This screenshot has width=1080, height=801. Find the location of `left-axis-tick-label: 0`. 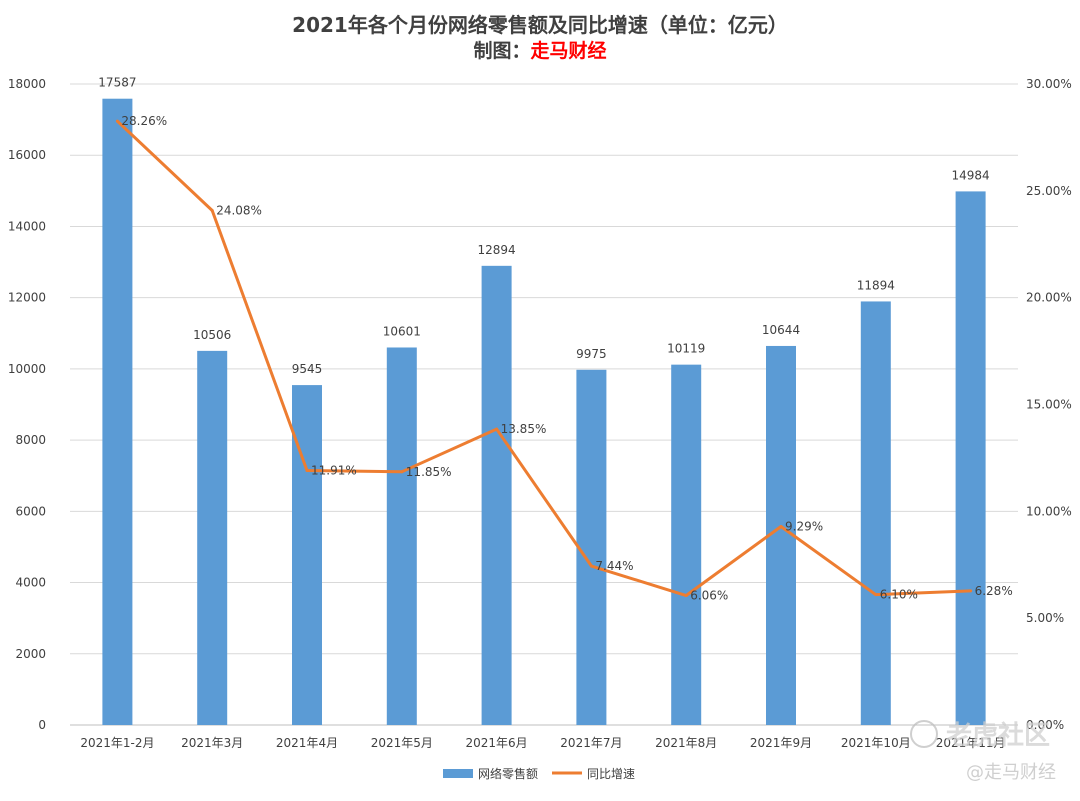

left-axis-tick-label: 0 is located at coordinates (42, 725).